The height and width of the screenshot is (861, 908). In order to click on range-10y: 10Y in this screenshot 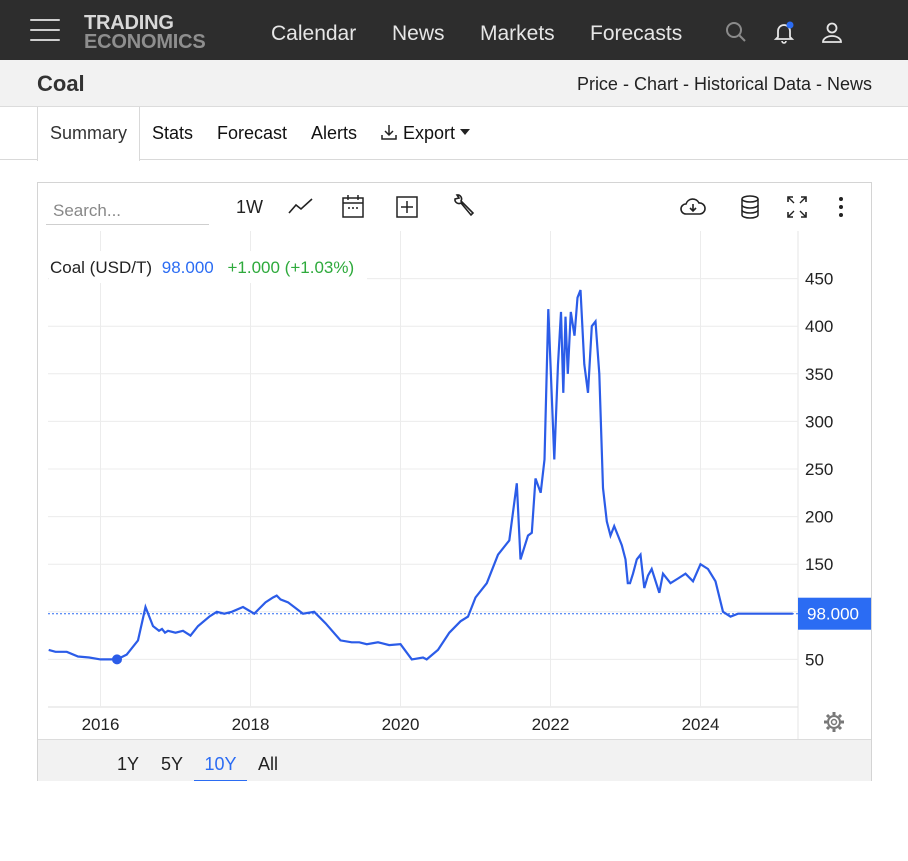, I will do `click(220, 760)`.